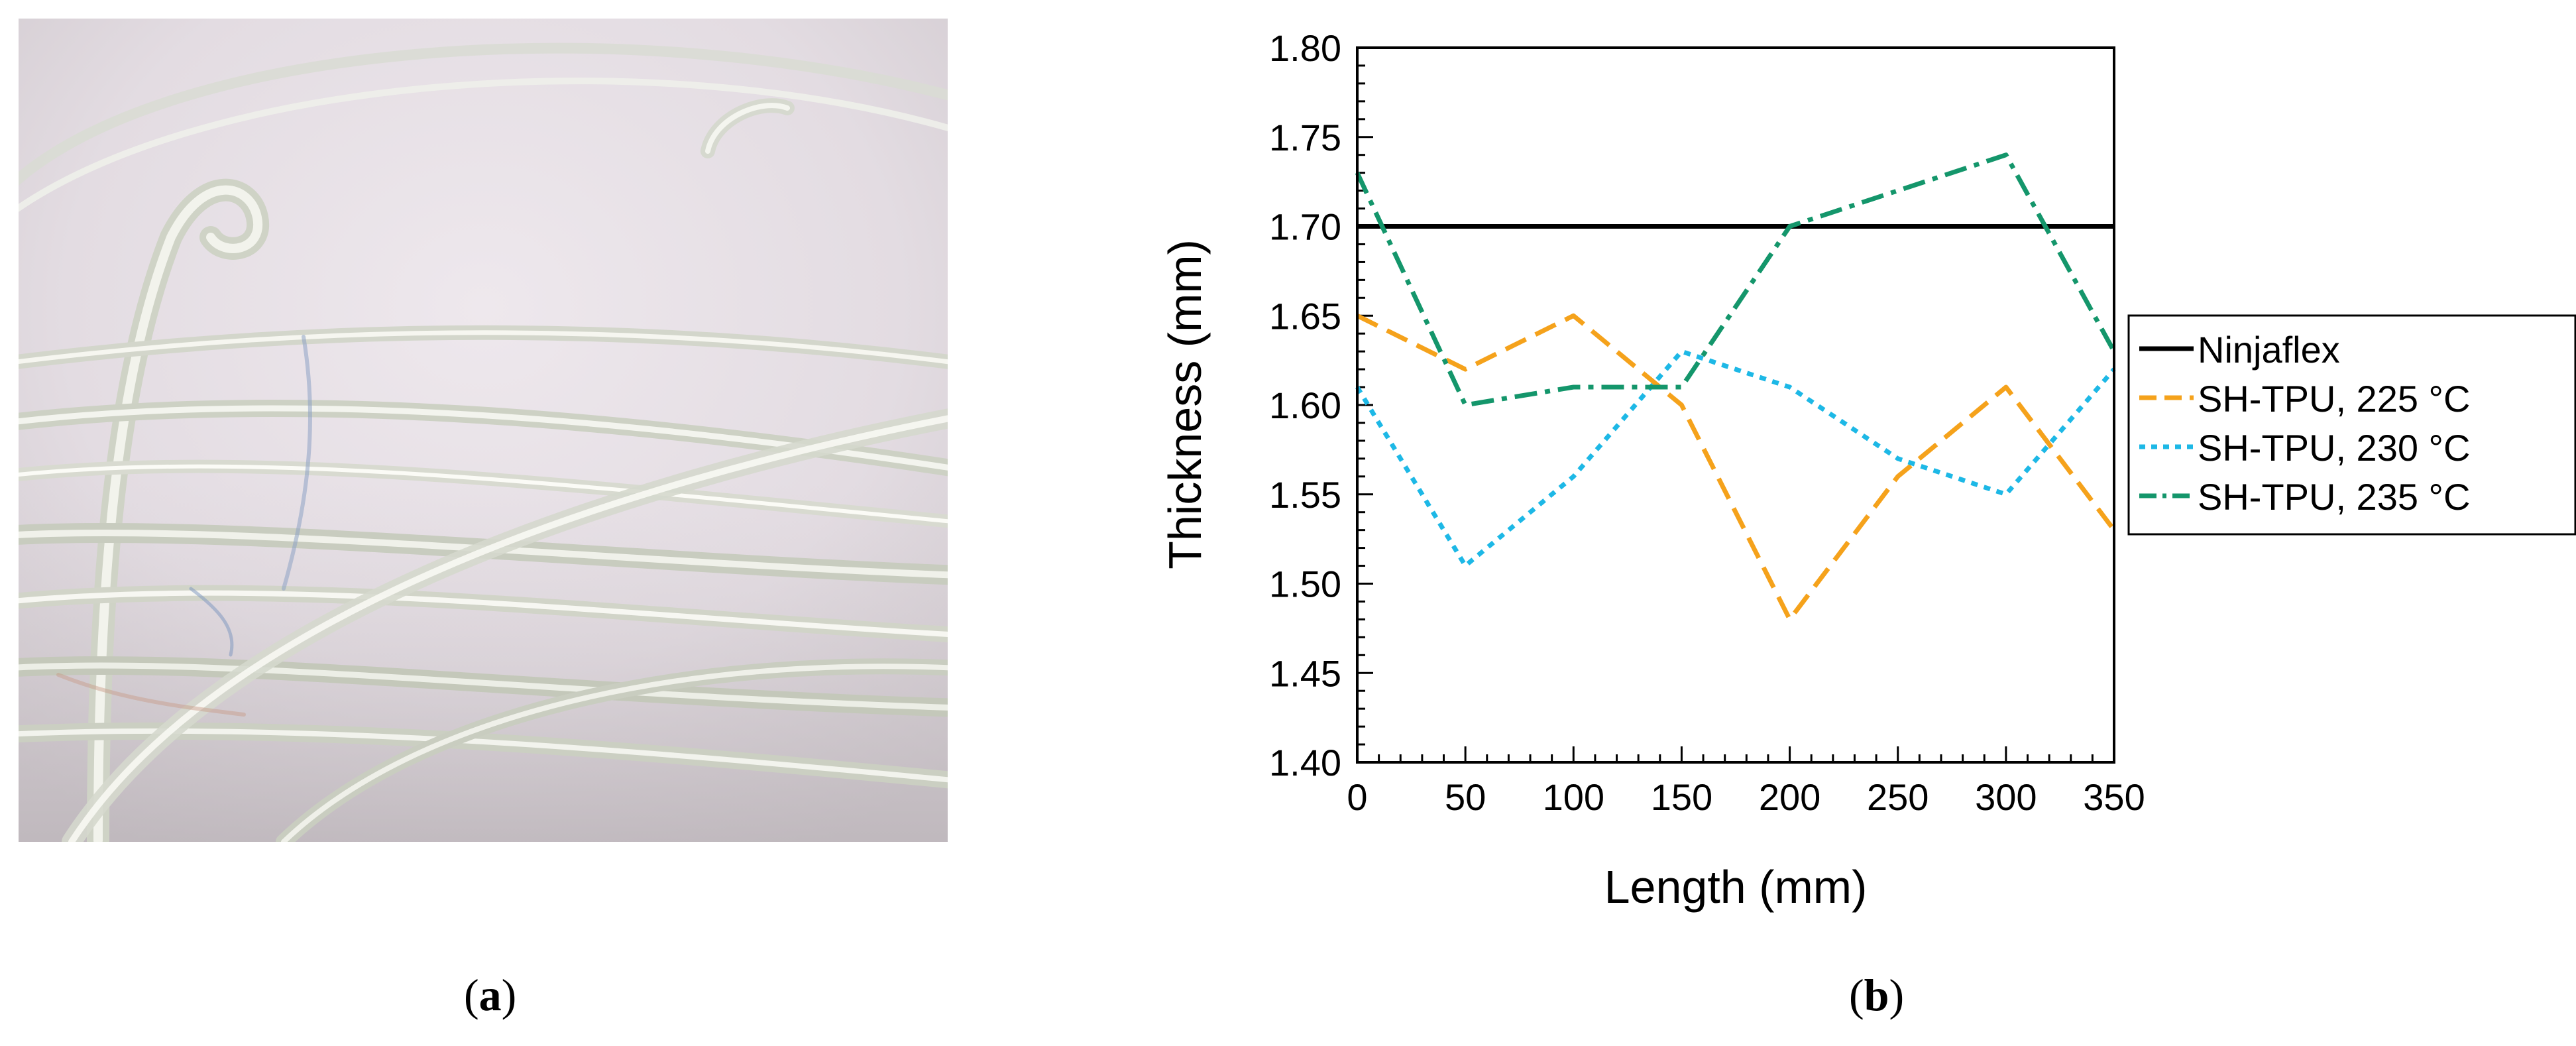  Describe the element at coordinates (1466, 797) in the screenshot. I see `x-tick-label: 50` at that location.